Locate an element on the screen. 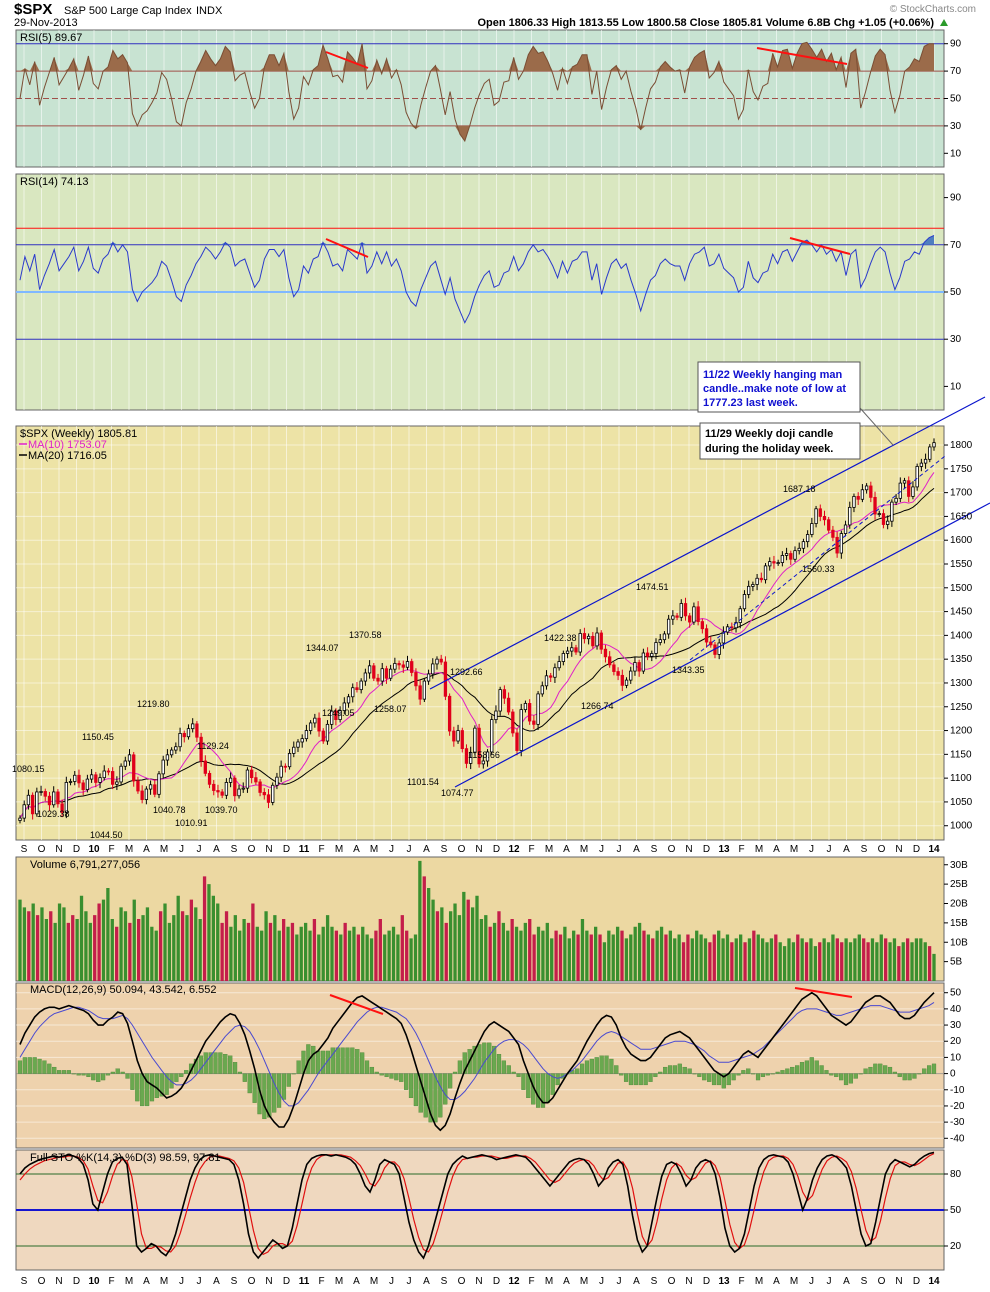  price-tick-label: 1400 is located at coordinates (961, 635).